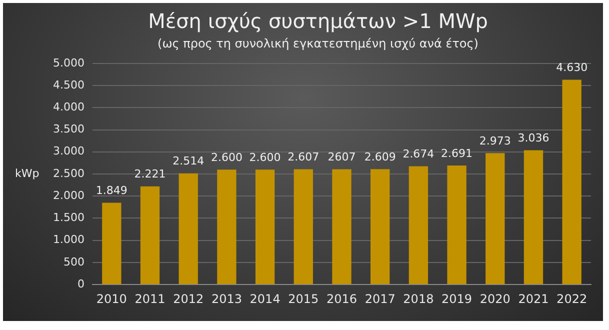 Image resolution: width=609 pixels, height=330 pixels. What do you see at coordinates (27, 173) in the screenshot?
I see `y-axis-title: kWp` at bounding box center [27, 173].